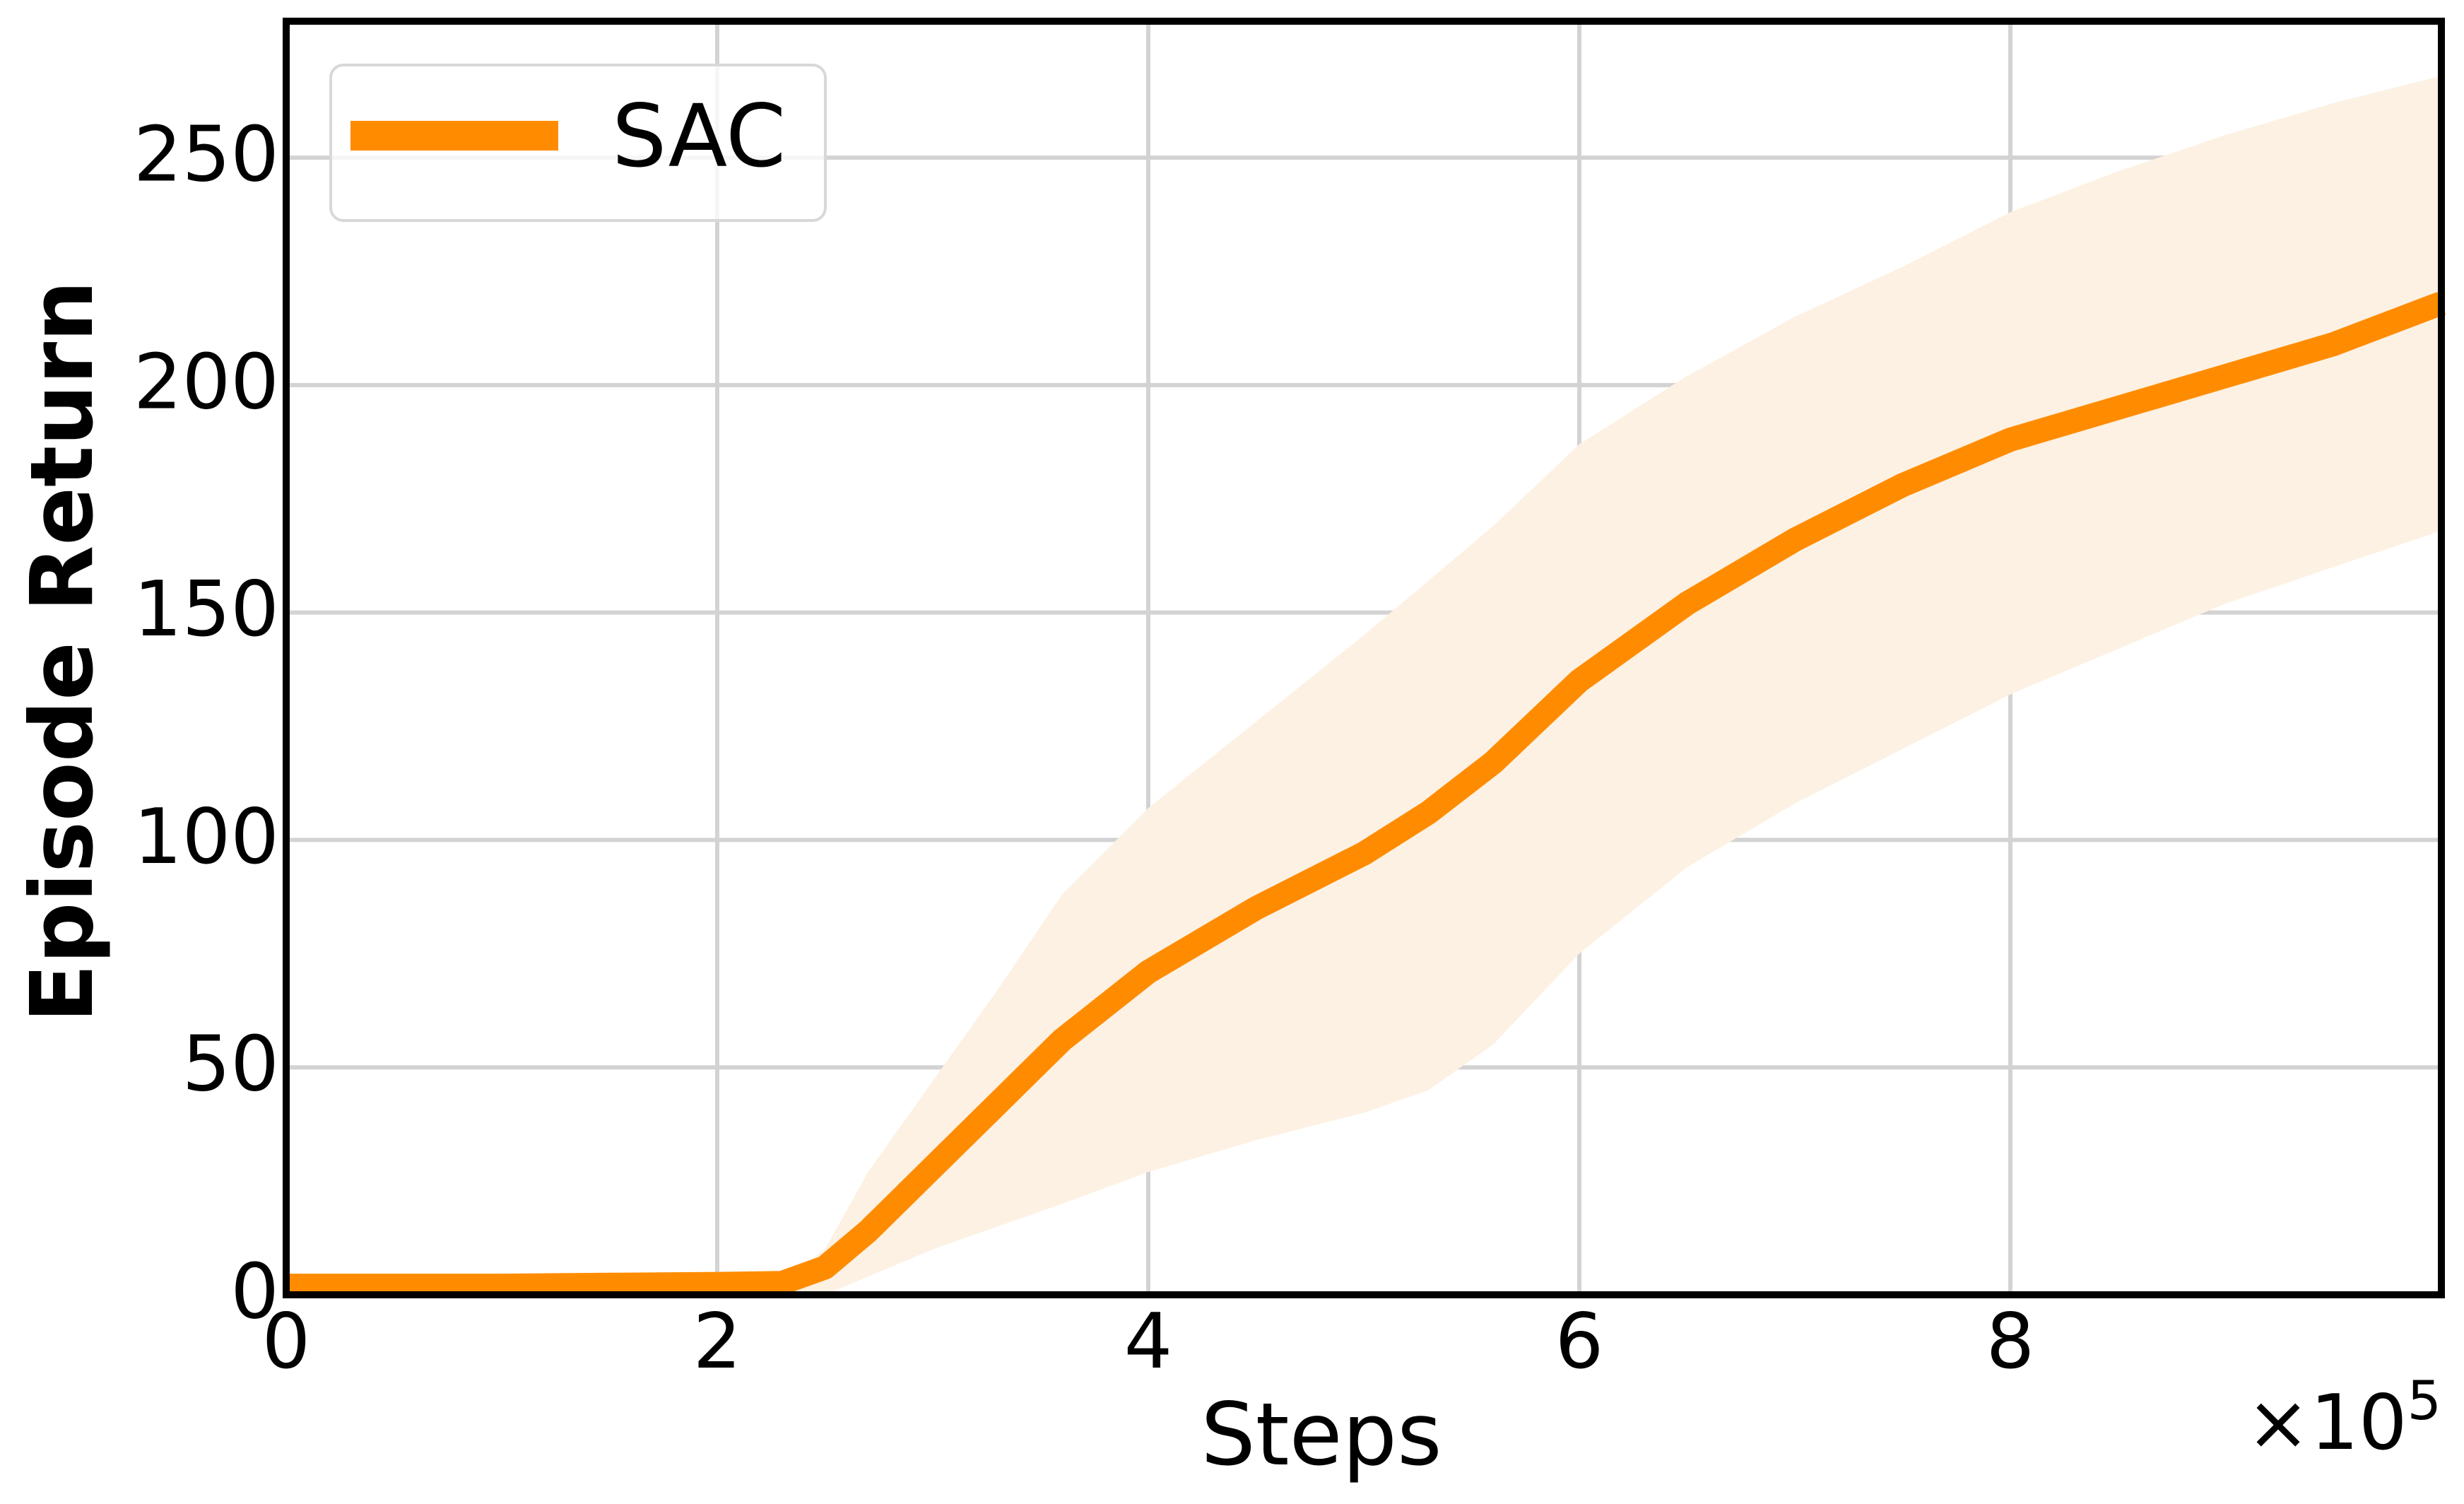  What do you see at coordinates (206, 723) in the screenshot?
I see `y-axis-ticks: 0 50 100 150 200 250` at bounding box center [206, 723].